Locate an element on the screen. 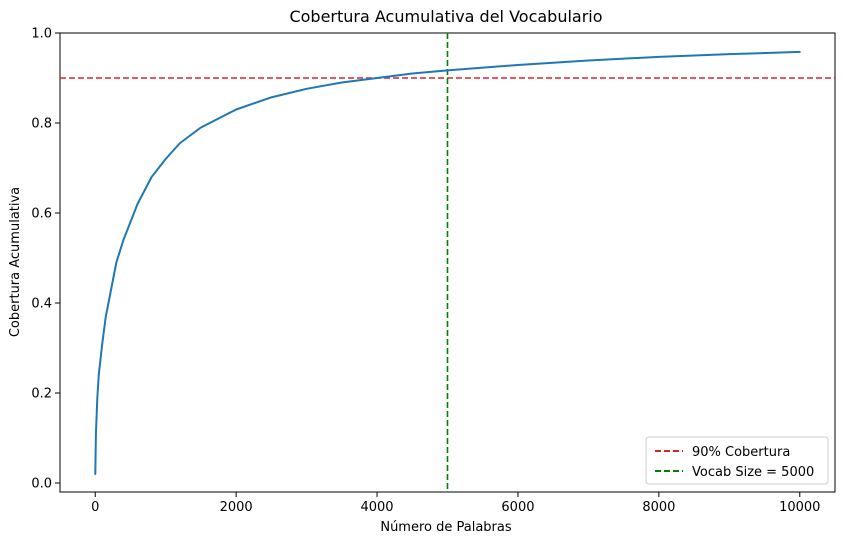  x-tick-label: 4000 is located at coordinates (376, 507).